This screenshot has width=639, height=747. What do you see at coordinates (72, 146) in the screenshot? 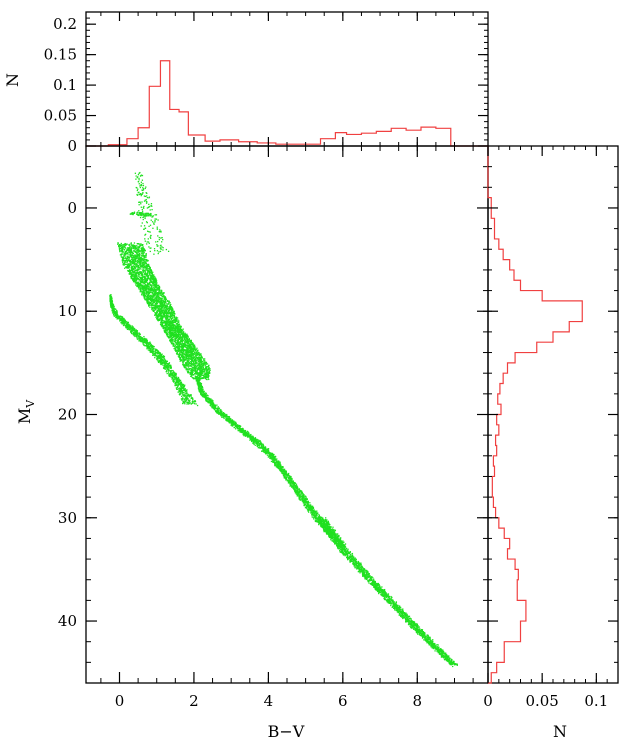
I see `top-y-tick-label: 0` at bounding box center [72, 146].